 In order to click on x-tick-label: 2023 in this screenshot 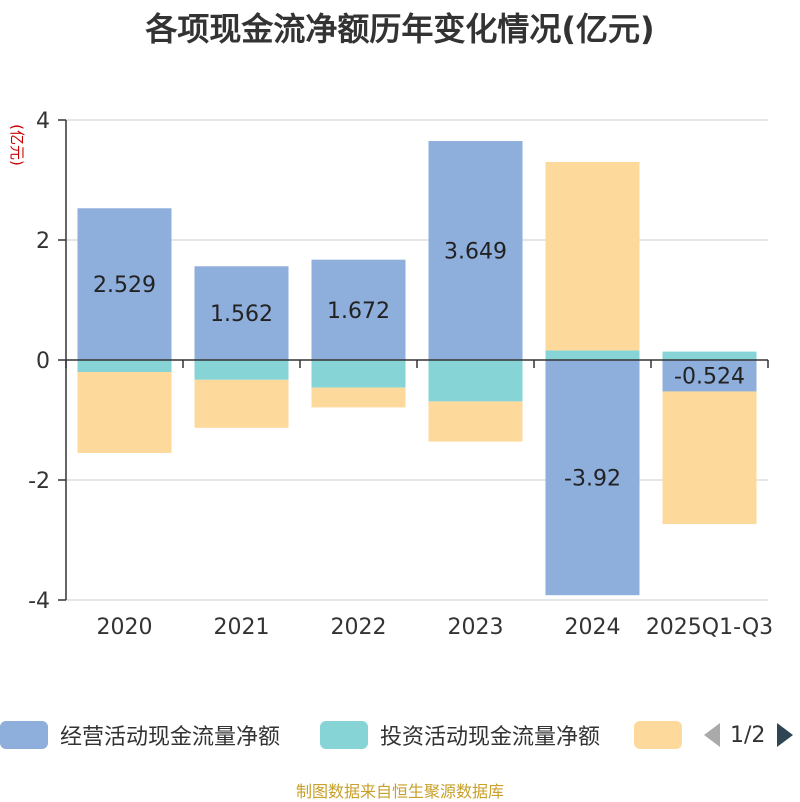, I will do `click(476, 627)`.